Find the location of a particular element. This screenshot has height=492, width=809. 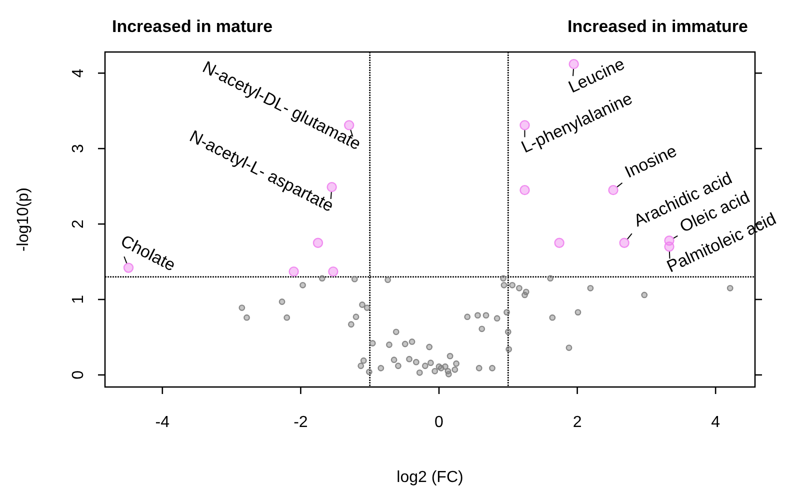

x-tick-label: -4 is located at coordinates (162, 422).